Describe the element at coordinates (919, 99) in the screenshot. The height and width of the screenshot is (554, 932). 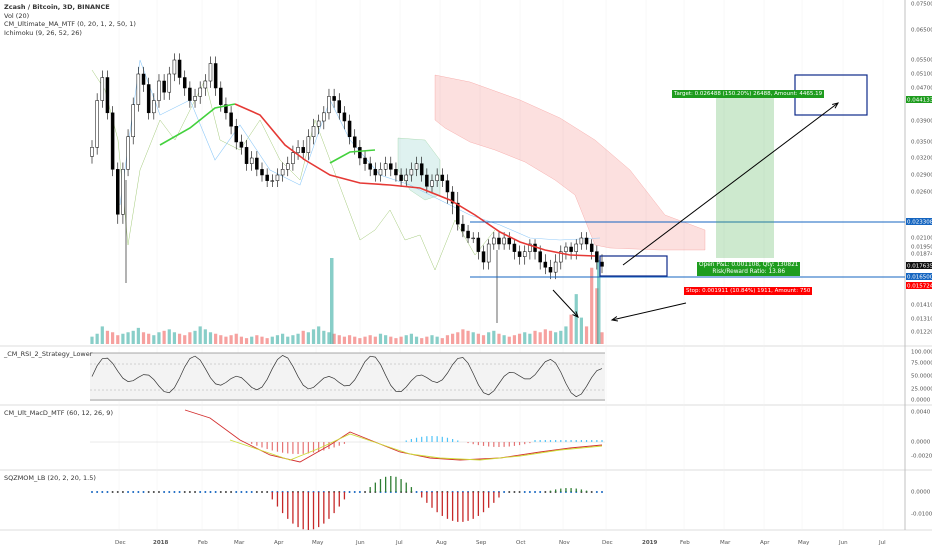
I see `price-tag-bg` at that location.